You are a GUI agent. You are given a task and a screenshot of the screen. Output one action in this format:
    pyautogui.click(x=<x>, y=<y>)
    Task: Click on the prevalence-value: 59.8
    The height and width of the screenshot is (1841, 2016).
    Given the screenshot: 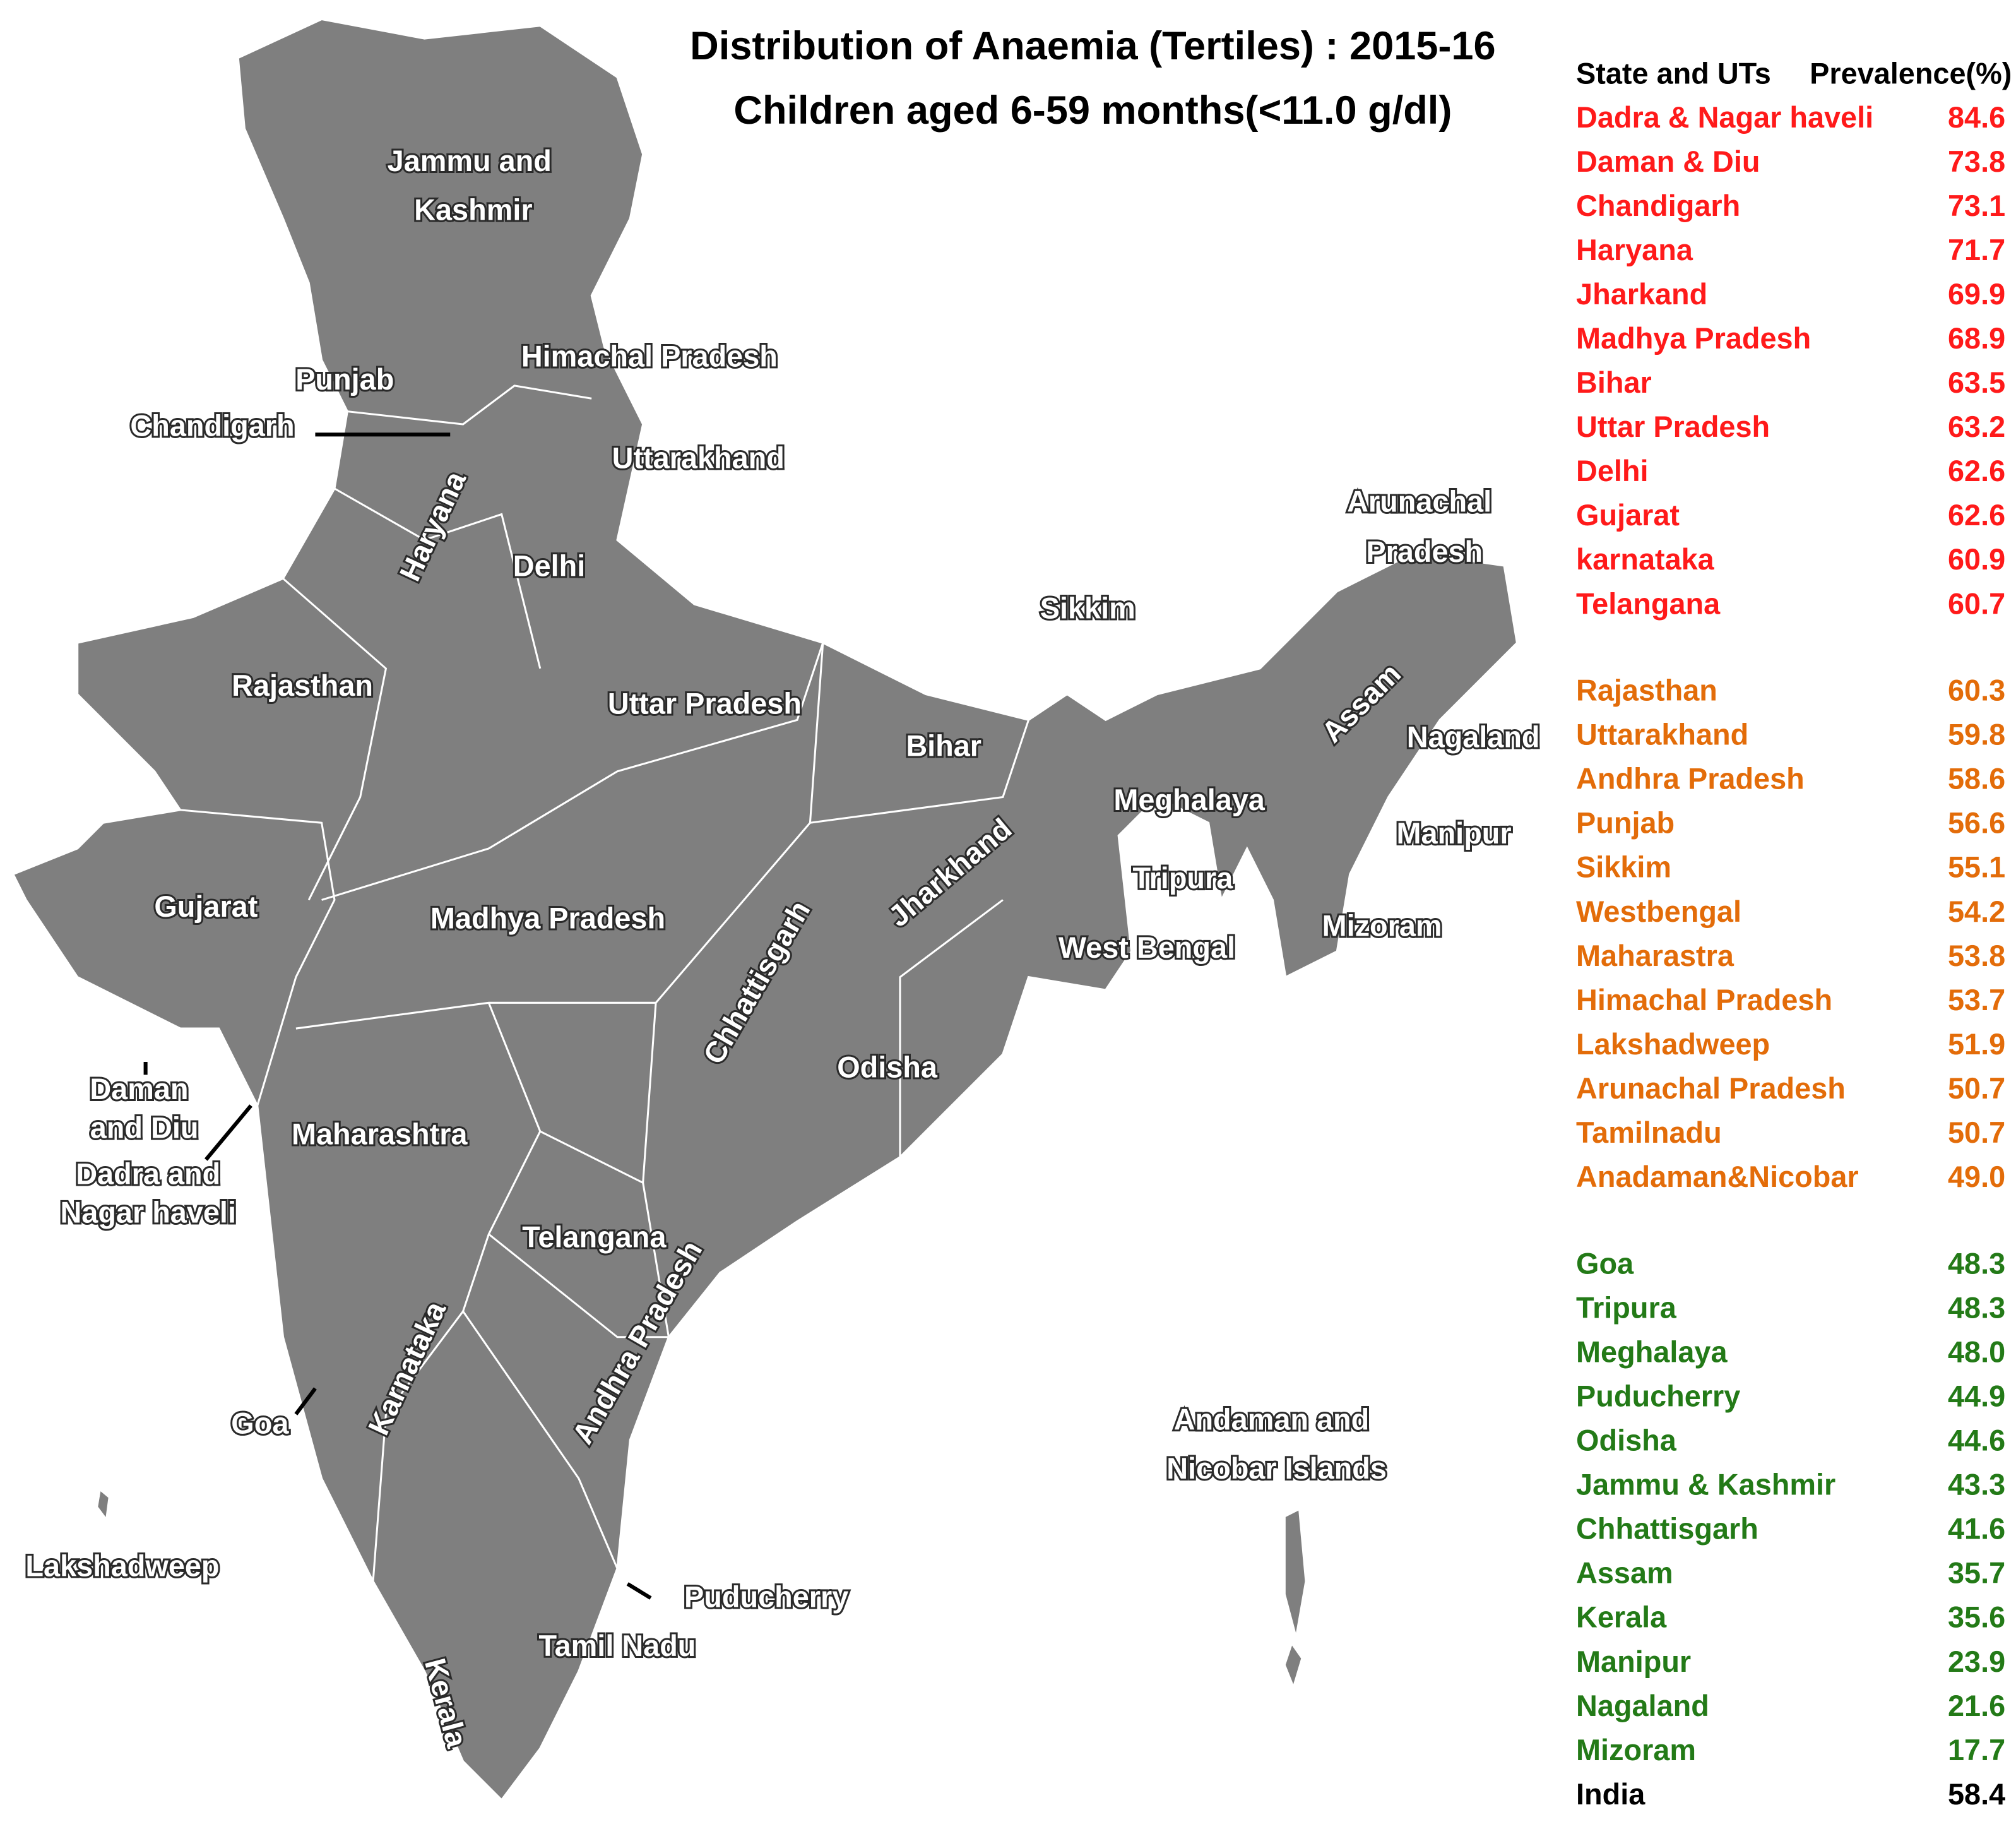 What is the action you would take?
    pyautogui.click(x=1976, y=734)
    